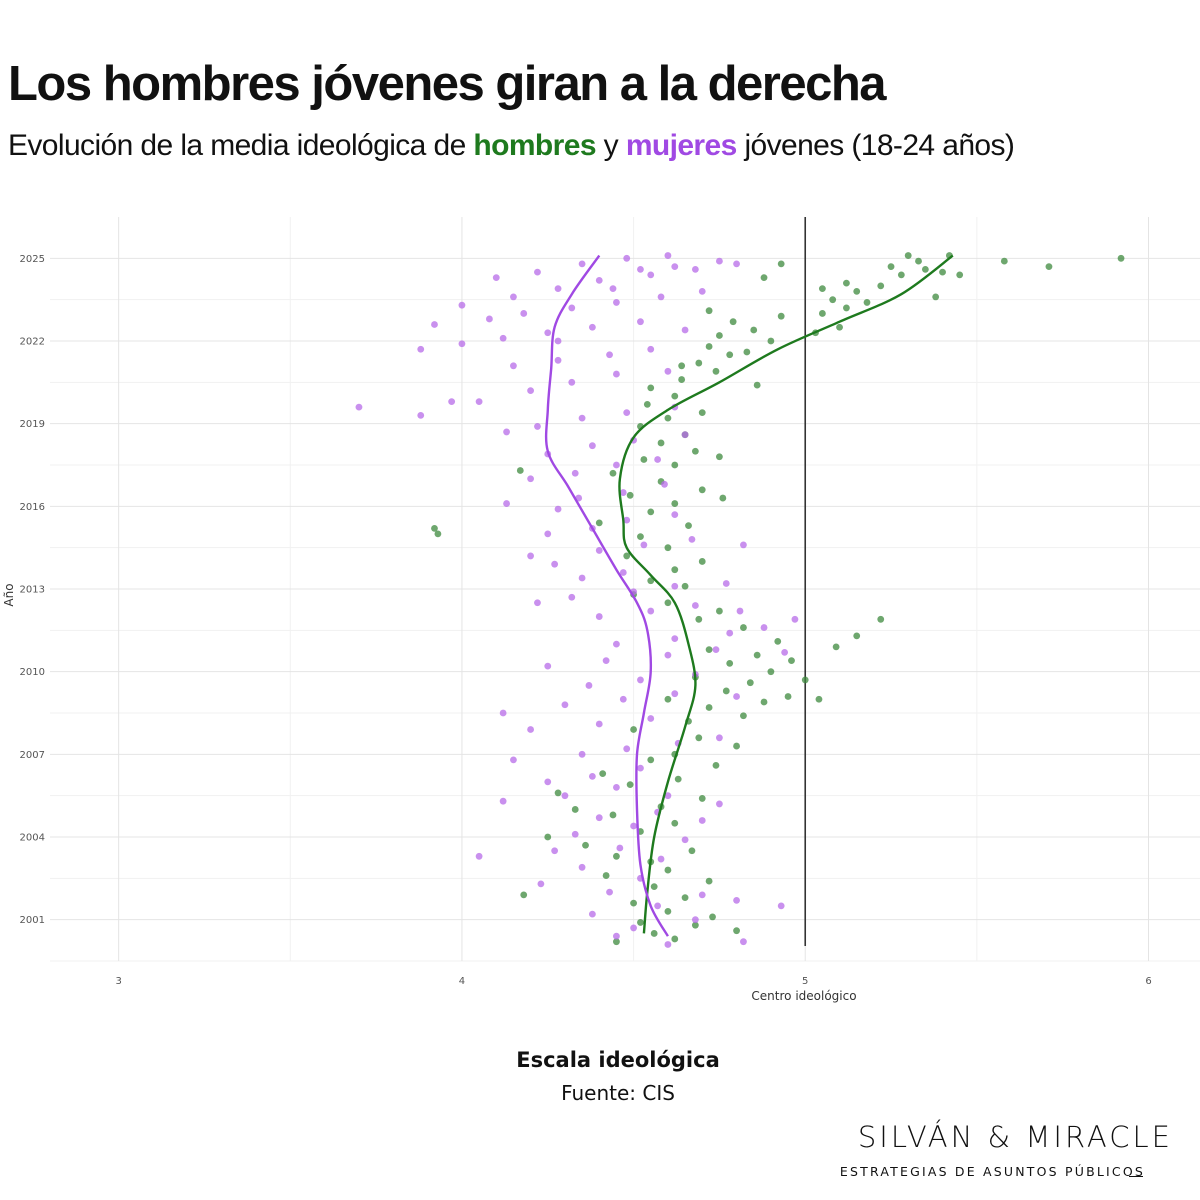 The image size is (1200, 1200). What do you see at coordinates (618, 1060) in the screenshot?
I see `scale-label: Escala ideológica` at bounding box center [618, 1060].